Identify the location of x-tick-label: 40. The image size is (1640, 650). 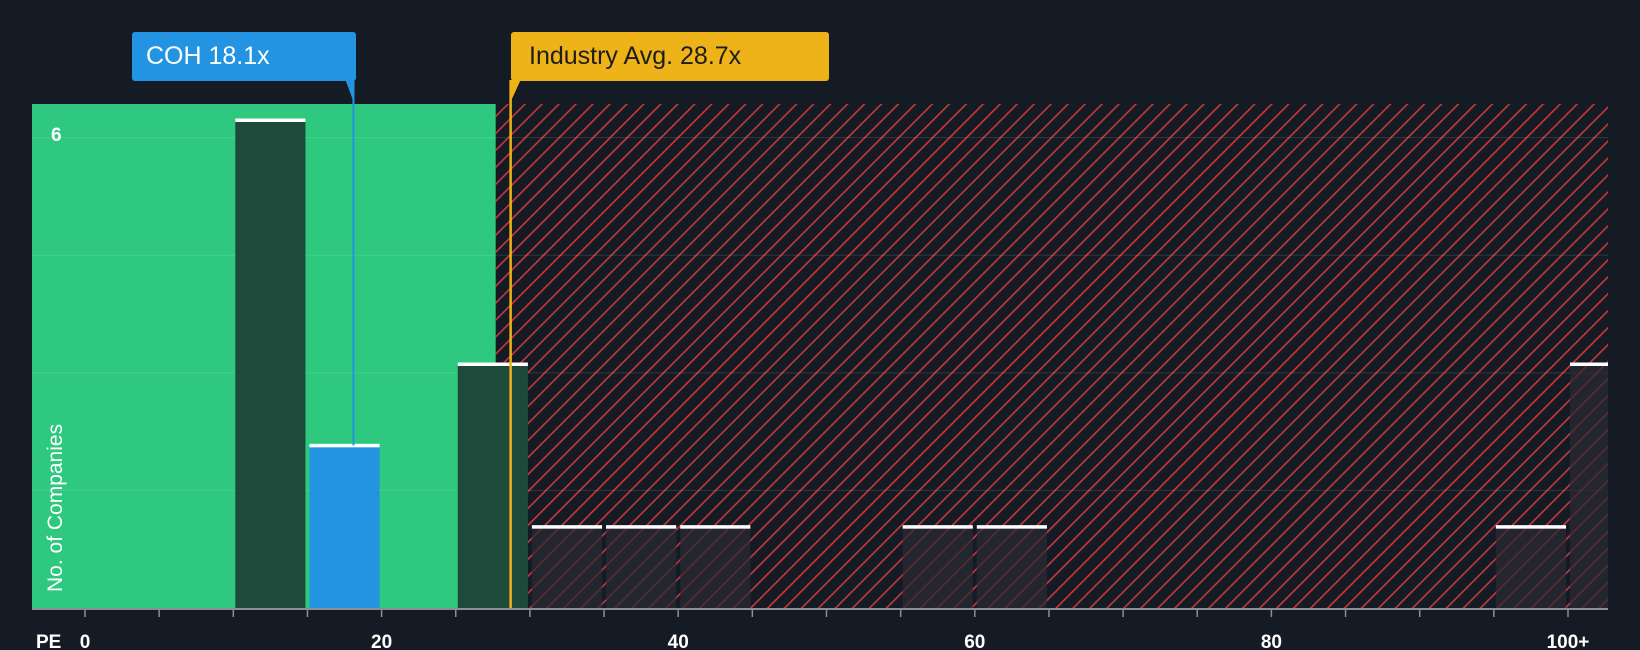
(678, 641).